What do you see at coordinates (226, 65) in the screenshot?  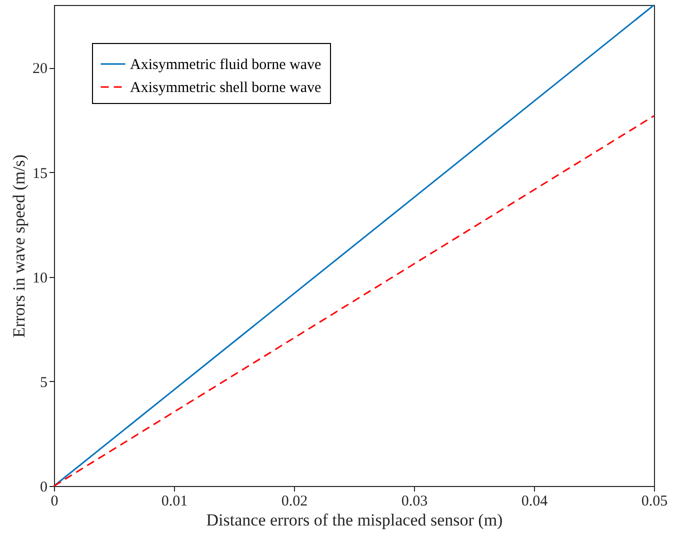 I see `legend-label: Axisymmetric fluid borne wave` at bounding box center [226, 65].